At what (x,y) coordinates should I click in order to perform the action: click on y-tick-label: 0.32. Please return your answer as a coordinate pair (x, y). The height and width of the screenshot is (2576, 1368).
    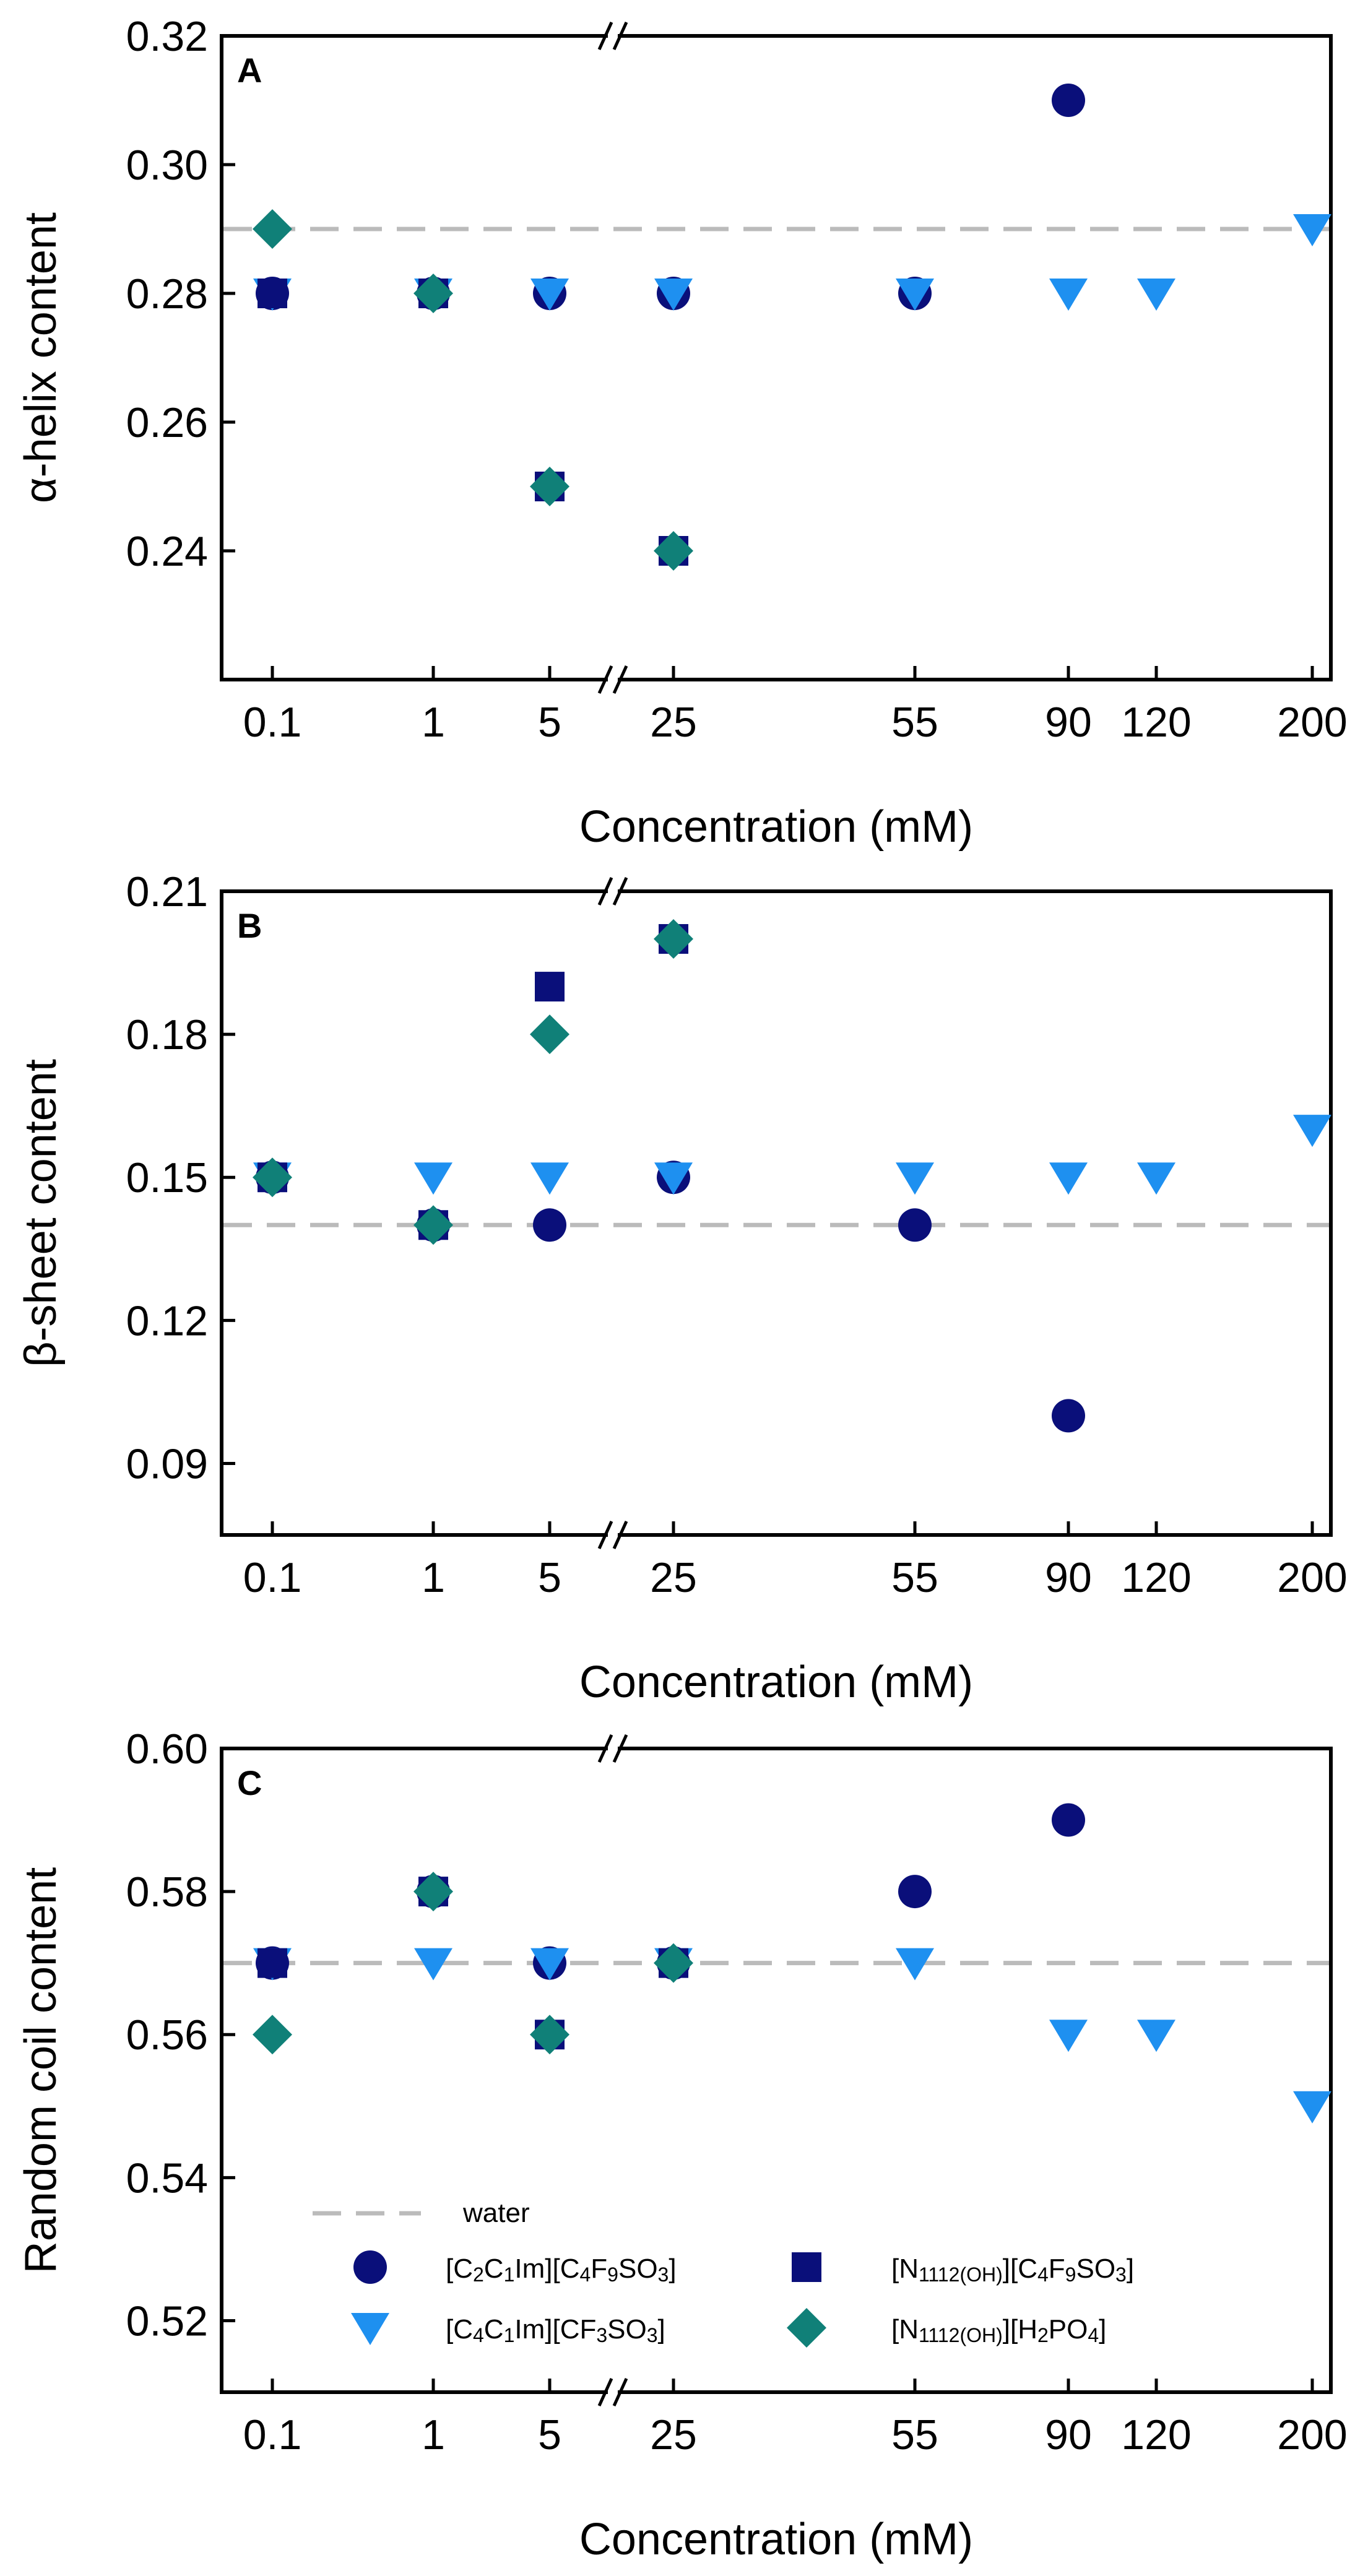
    Looking at the image, I should click on (167, 36).